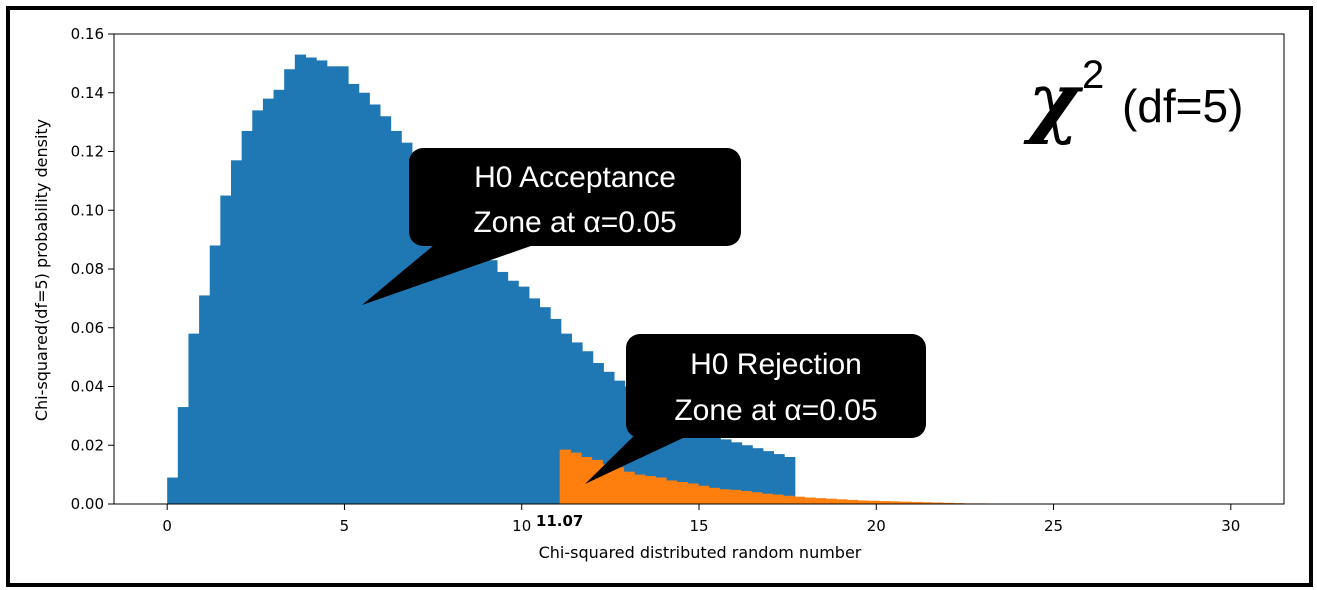 This screenshot has height=590, width=1317. What do you see at coordinates (698, 526) in the screenshot?
I see `x-tick-label-15: 15` at bounding box center [698, 526].